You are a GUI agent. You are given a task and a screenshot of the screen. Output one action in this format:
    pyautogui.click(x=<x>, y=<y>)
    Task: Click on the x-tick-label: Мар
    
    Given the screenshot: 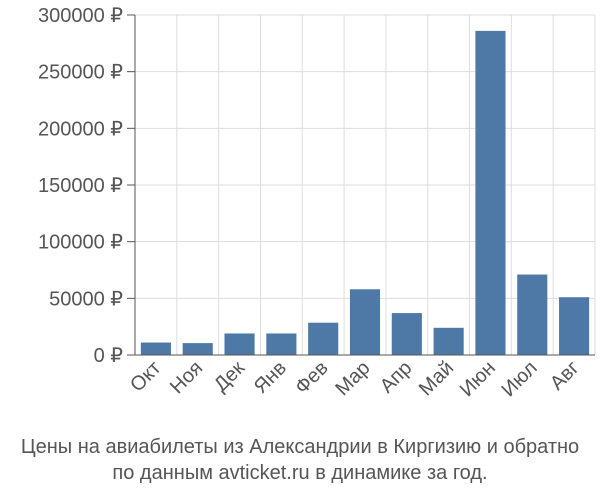 What is the action you would take?
    pyautogui.click(x=352, y=378)
    